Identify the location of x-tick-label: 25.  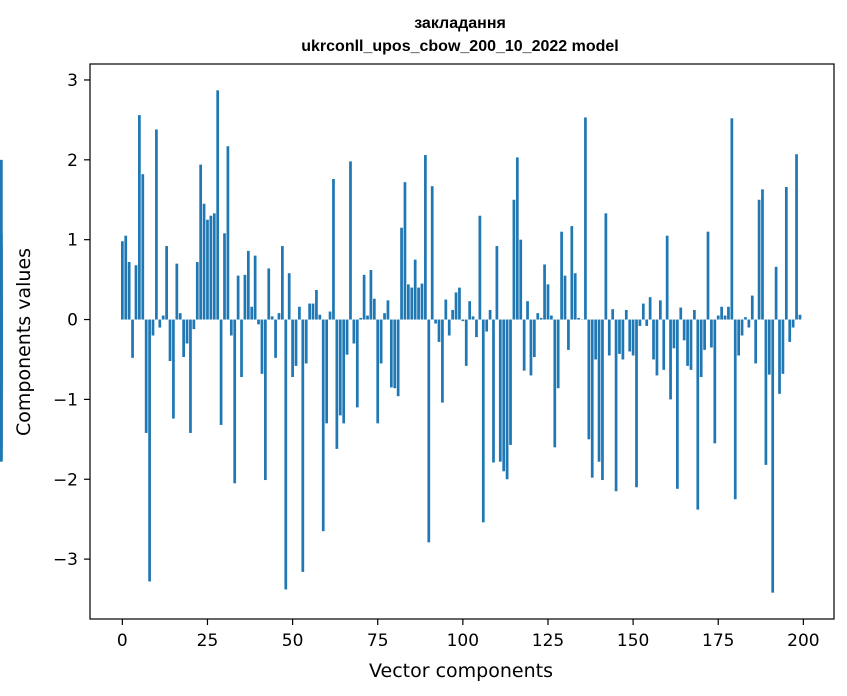
(208, 641).